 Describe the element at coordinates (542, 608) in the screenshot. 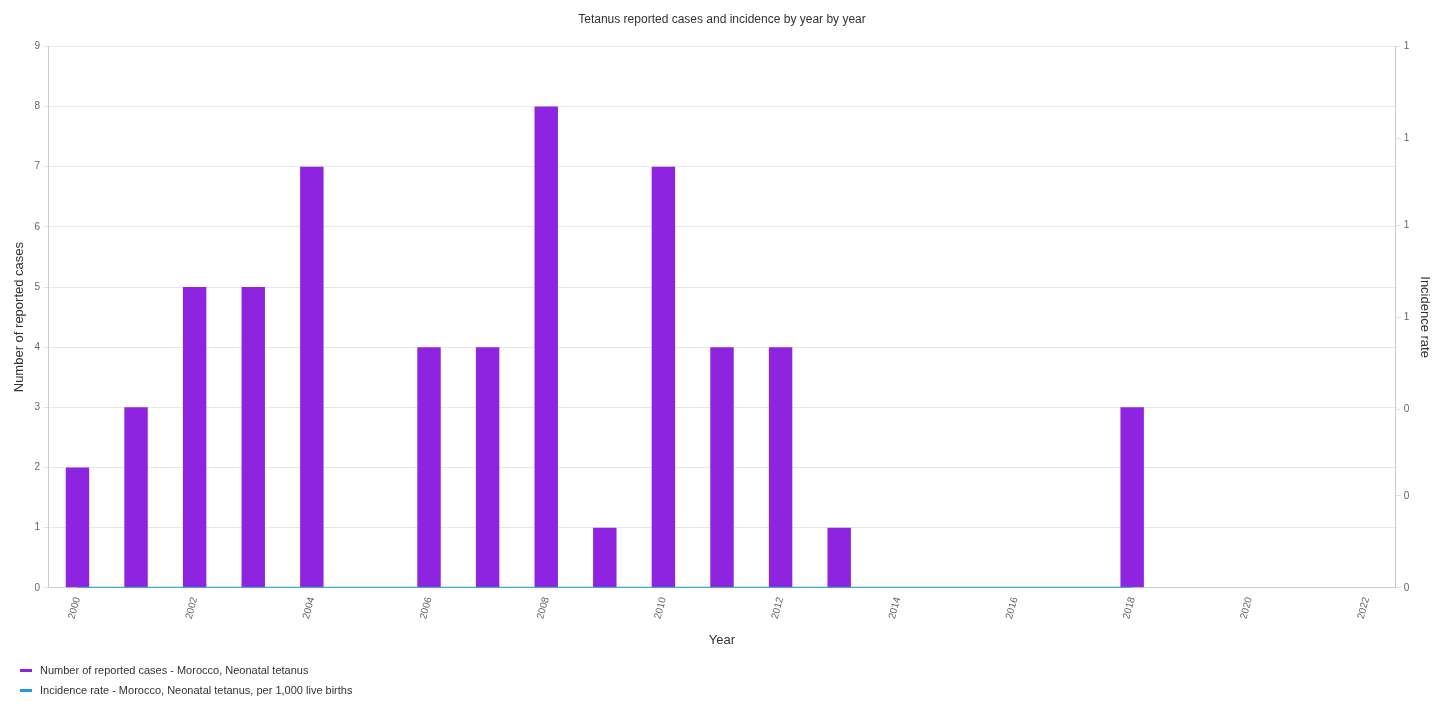

I see `x-tick-label: 2008` at that location.